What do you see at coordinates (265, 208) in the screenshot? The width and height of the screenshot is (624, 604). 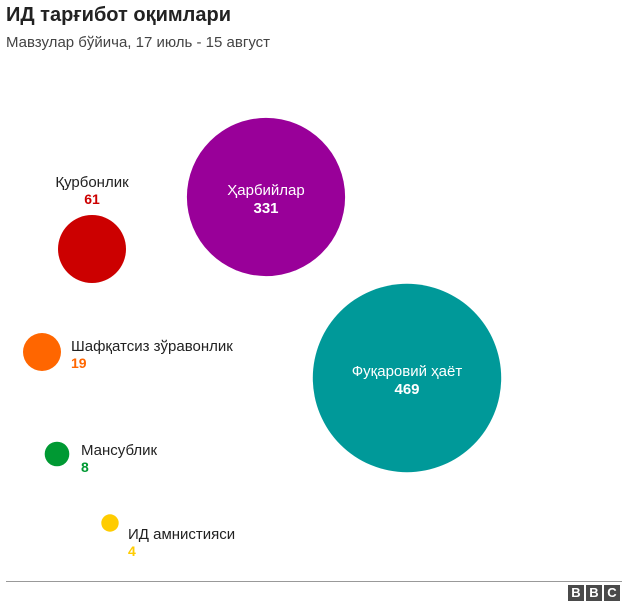 I see `bubble-value-label: 331` at bounding box center [265, 208].